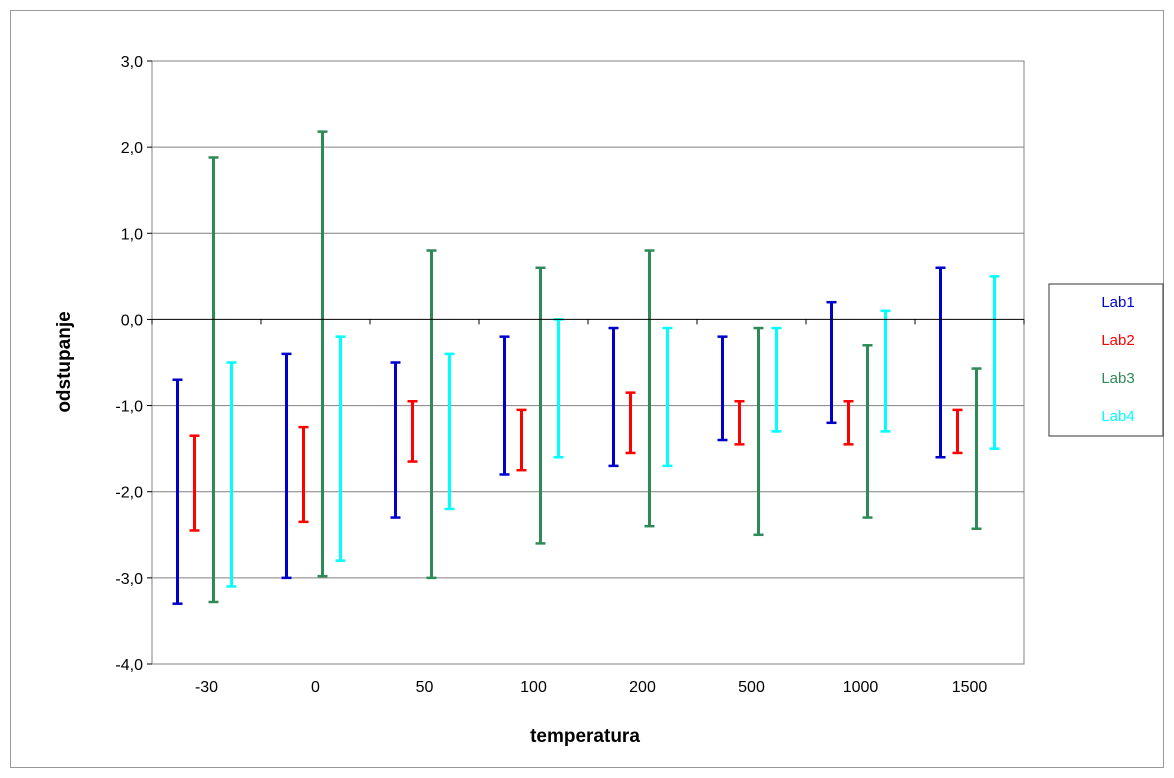  Describe the element at coordinates (861, 687) in the screenshot. I see `x-tick-label: 1000` at that location.